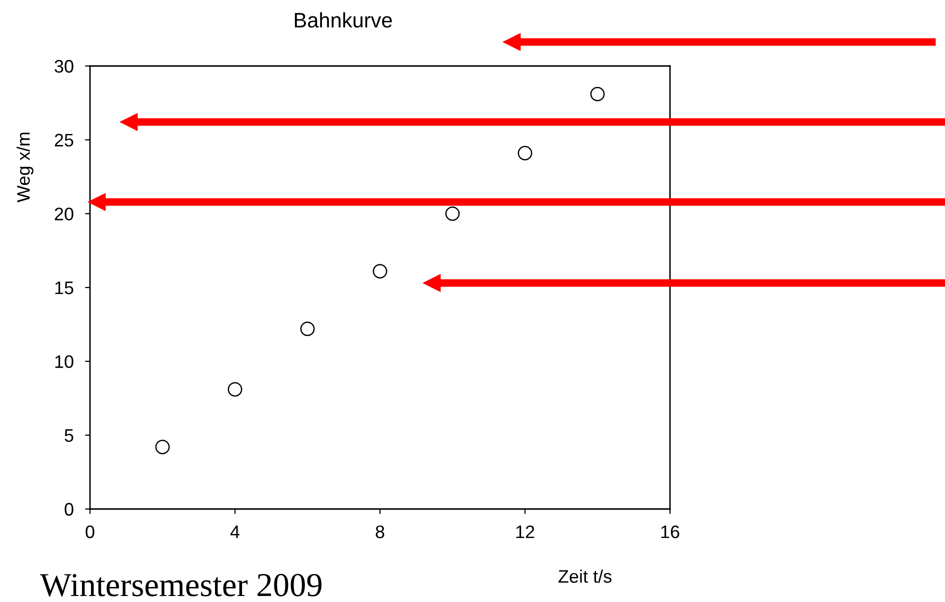 The image size is (945, 602). What do you see at coordinates (525, 531) in the screenshot?
I see `x-tick-label: 12` at bounding box center [525, 531].